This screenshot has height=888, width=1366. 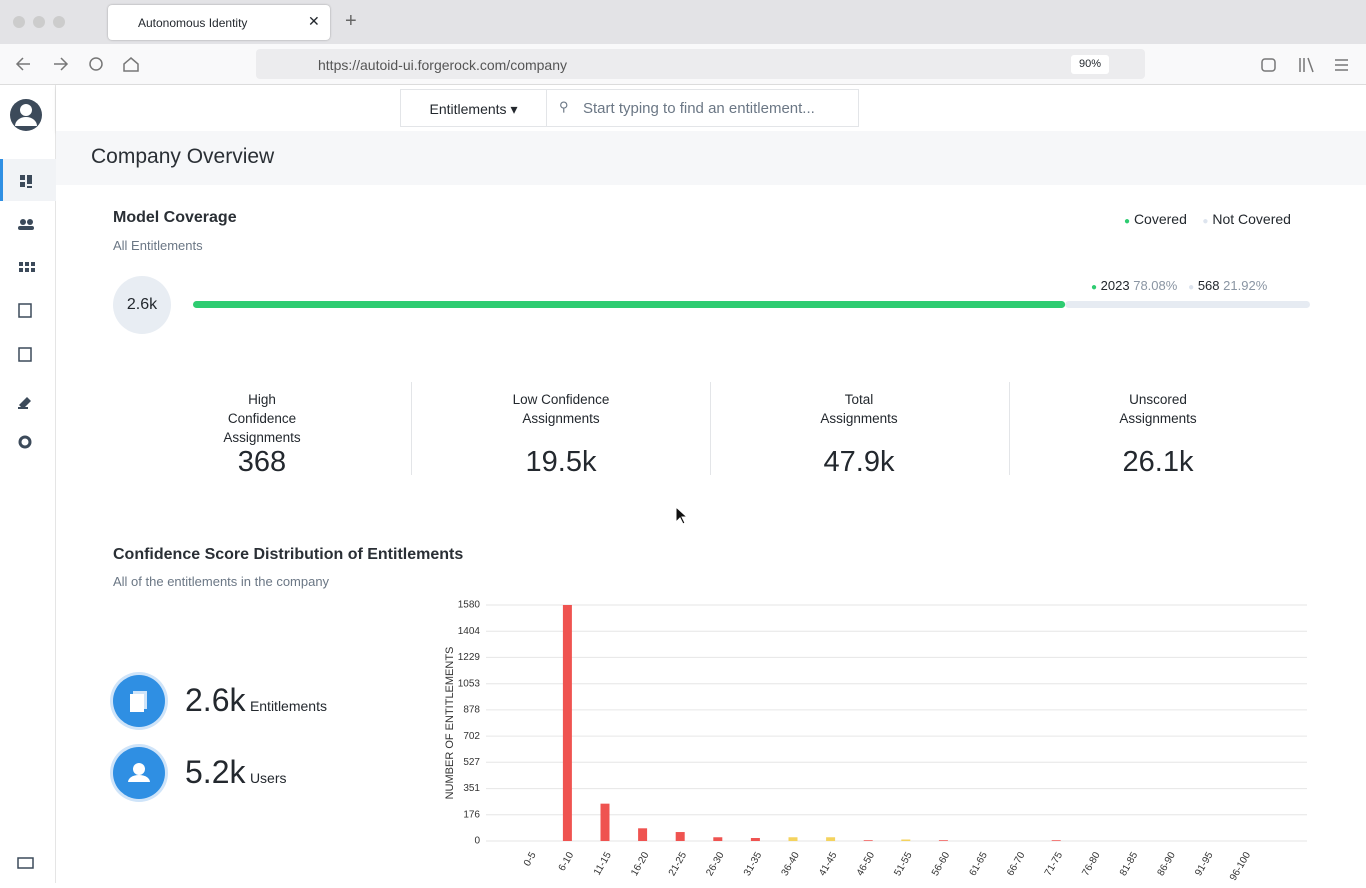 What do you see at coordinates (182, 157) in the screenshot?
I see `page-title: Company Overview` at bounding box center [182, 157].